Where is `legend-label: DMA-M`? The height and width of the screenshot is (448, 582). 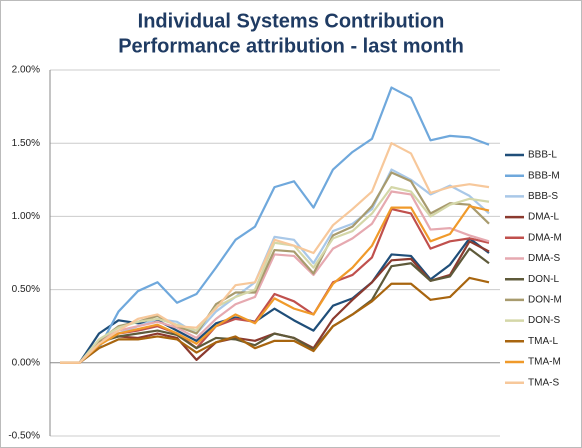 legend-label: DMA-M is located at coordinates (545, 237).